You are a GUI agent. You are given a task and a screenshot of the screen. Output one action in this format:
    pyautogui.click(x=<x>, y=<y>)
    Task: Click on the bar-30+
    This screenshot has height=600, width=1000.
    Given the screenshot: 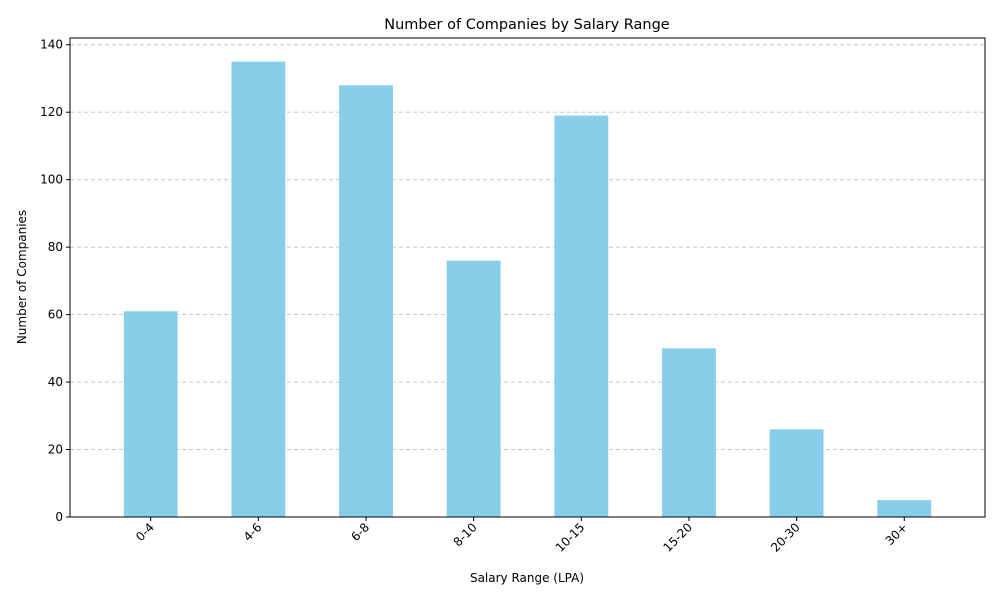 What is the action you would take?
    pyautogui.click(x=904, y=508)
    